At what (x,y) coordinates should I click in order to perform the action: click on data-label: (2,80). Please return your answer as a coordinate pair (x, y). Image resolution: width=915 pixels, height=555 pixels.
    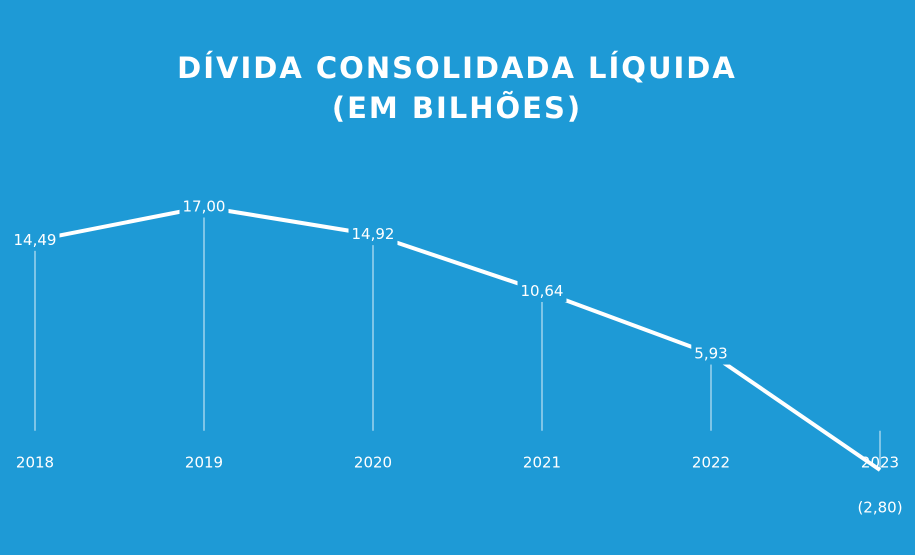
    Looking at the image, I should click on (879, 508).